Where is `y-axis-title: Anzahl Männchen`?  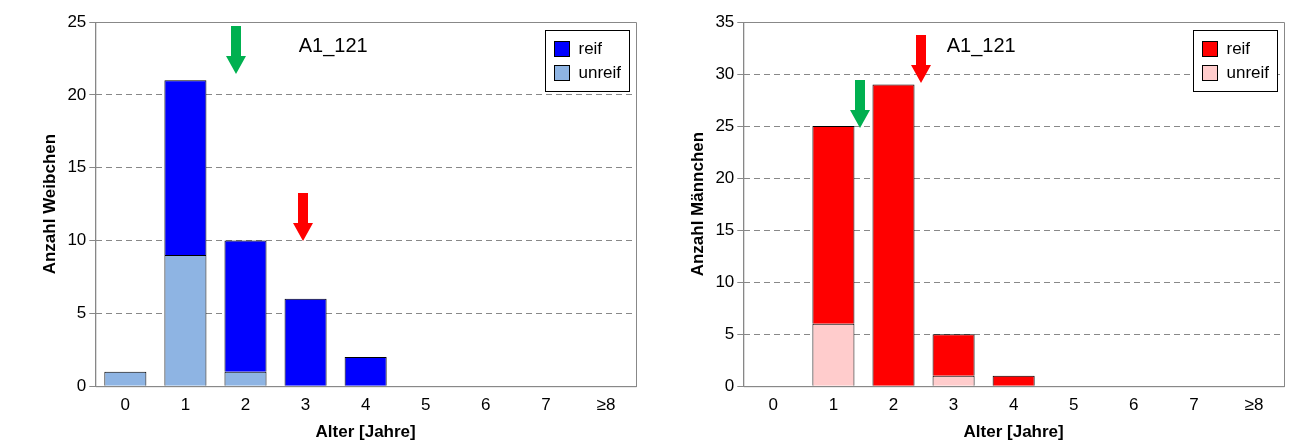
y-axis-title: Anzahl Männchen is located at coordinates (697, 204).